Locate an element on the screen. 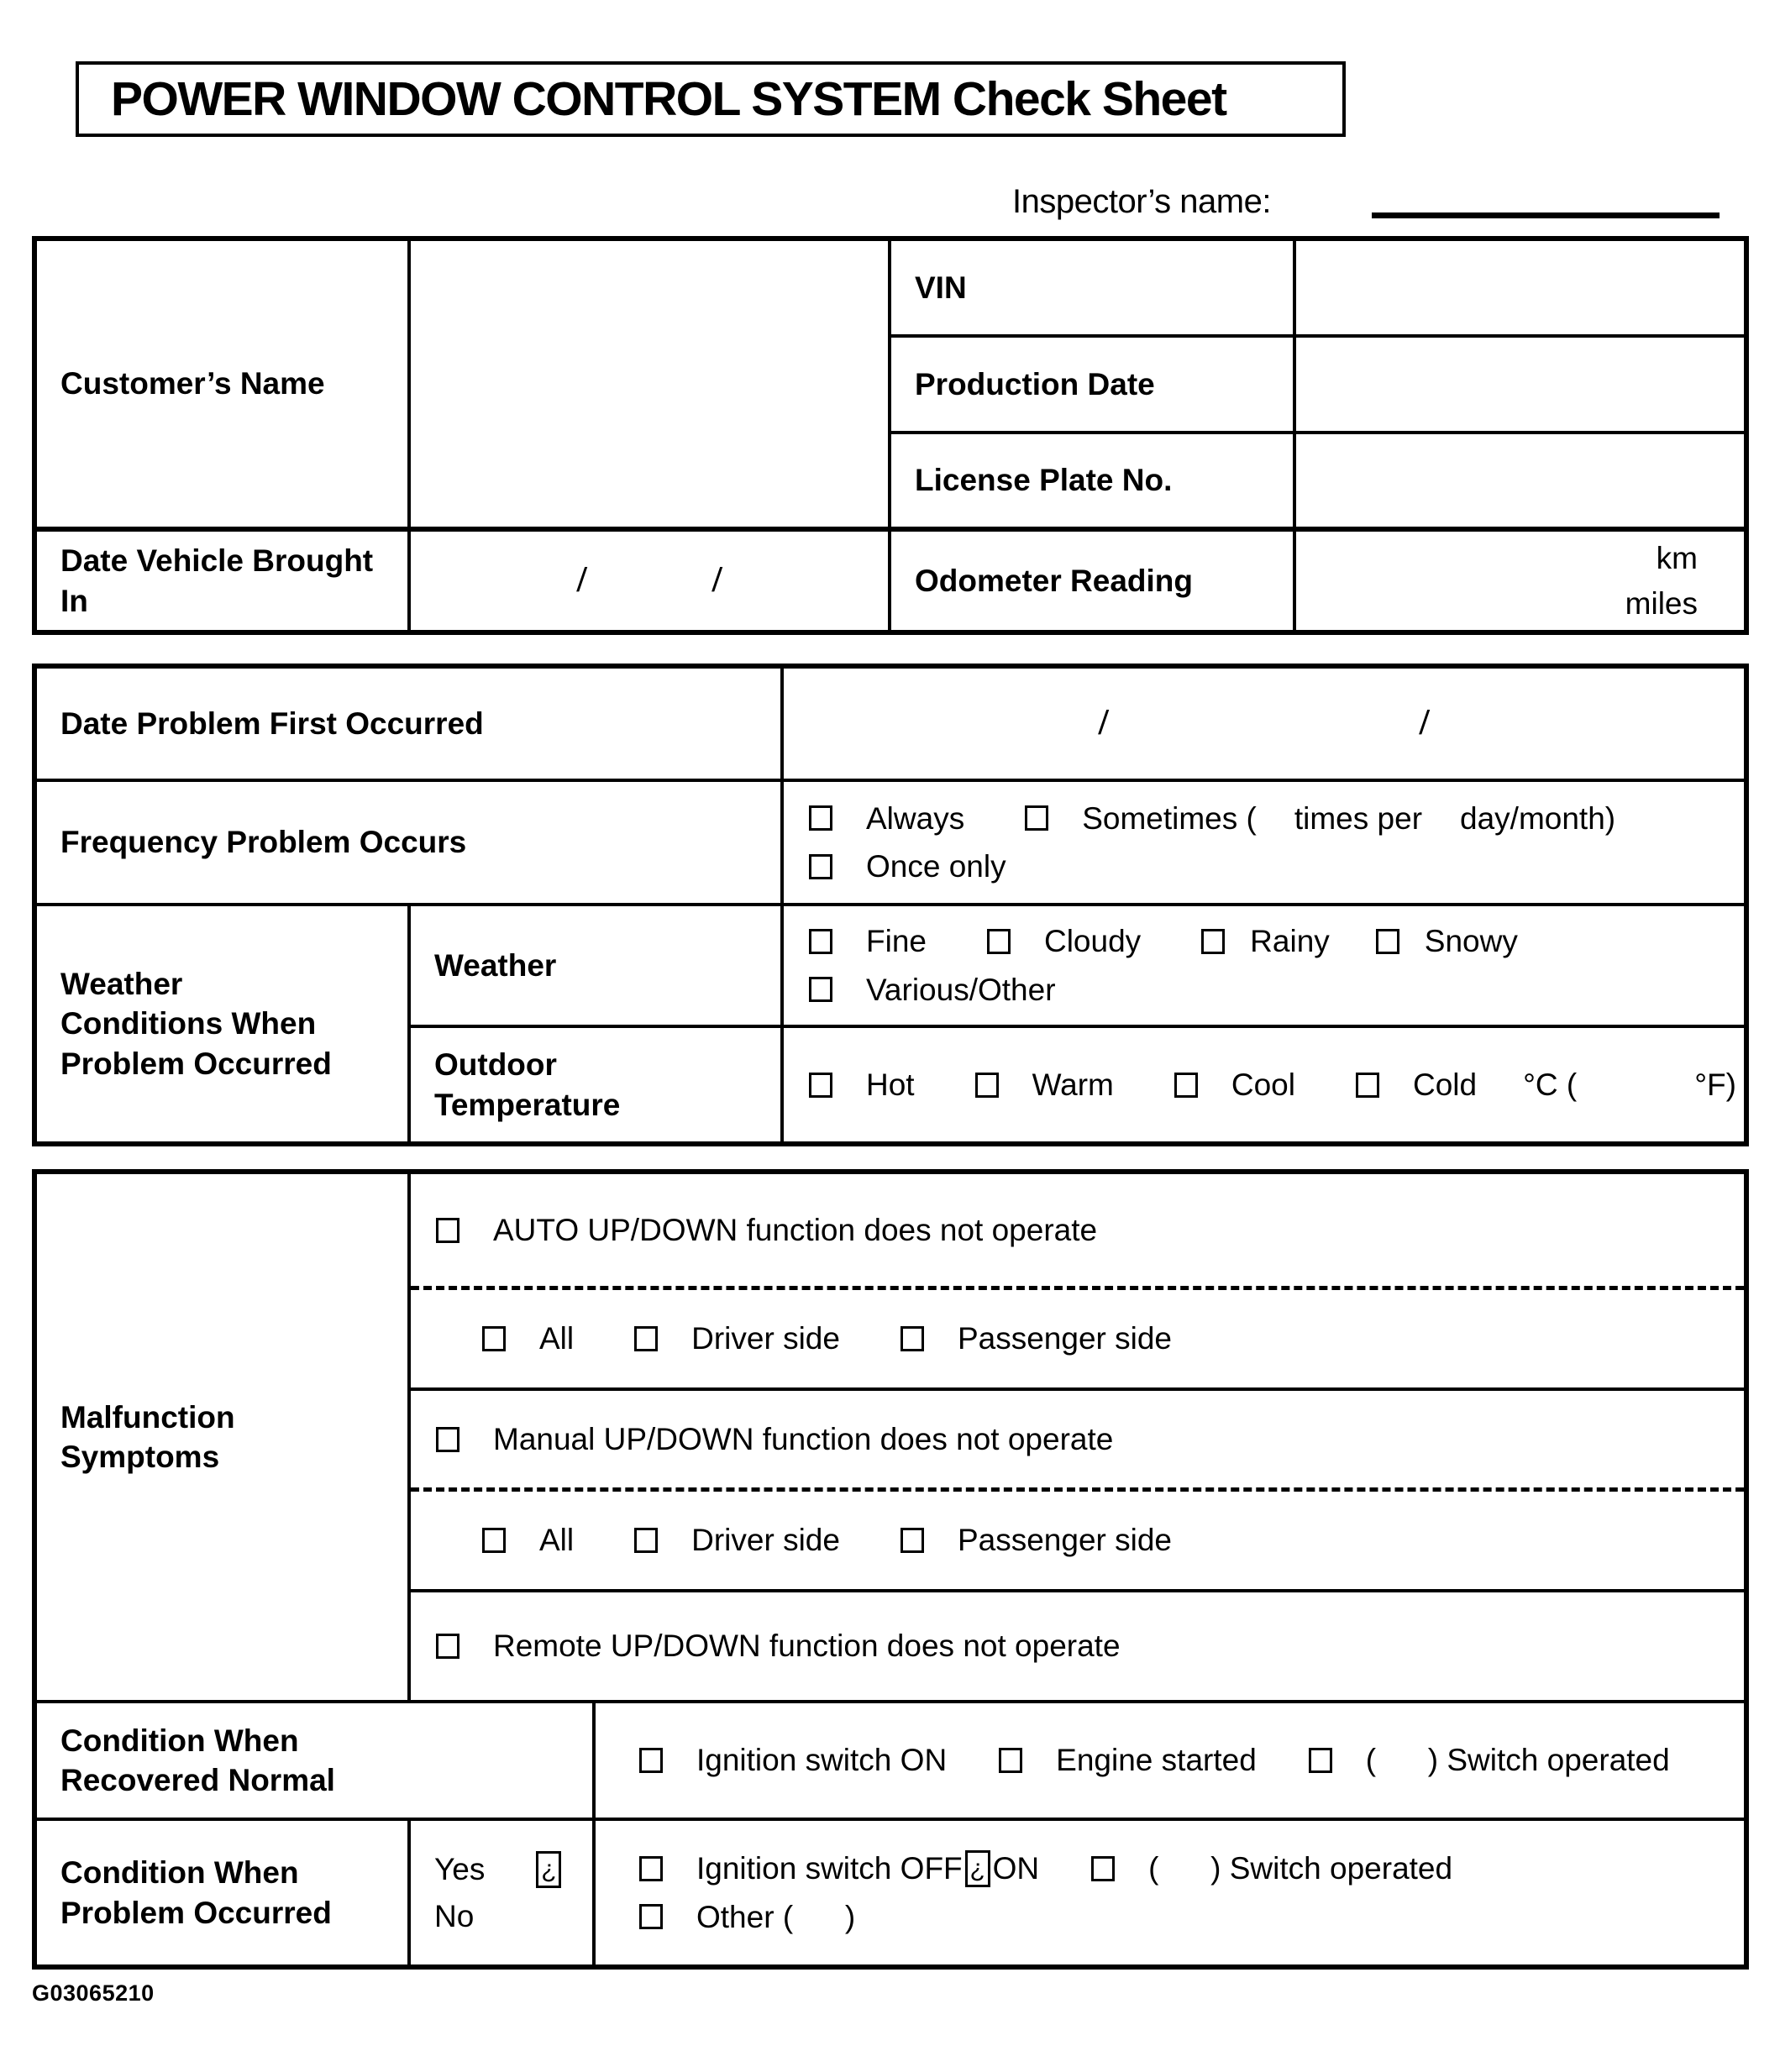 The image size is (1780, 2072). condition-problem-label: Condition When Problem Occurred is located at coordinates (224, 1892).